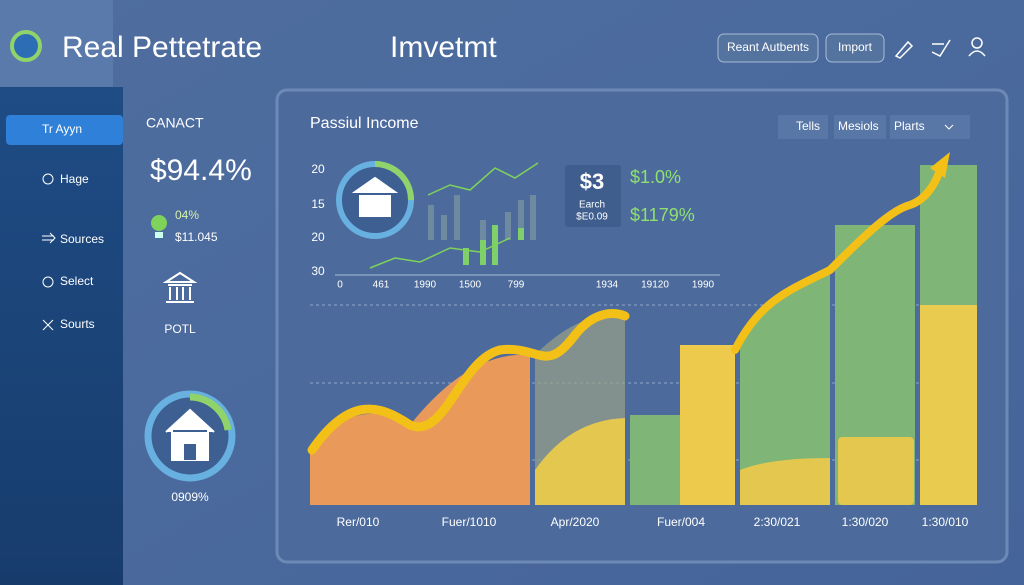  What do you see at coordinates (945, 522) in the screenshot?
I see `x-label: 1:30/010` at bounding box center [945, 522].